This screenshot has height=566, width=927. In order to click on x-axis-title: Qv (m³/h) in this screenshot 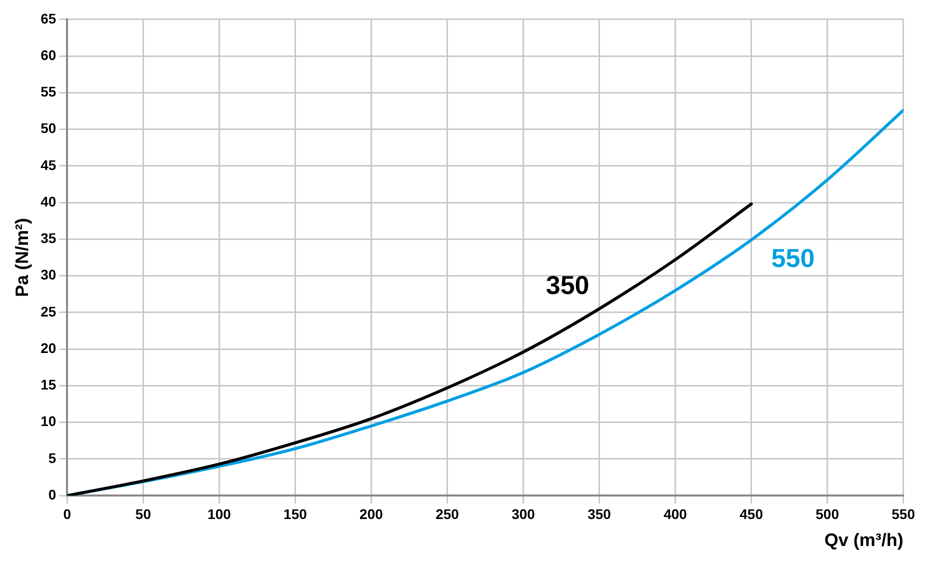, I will do `click(864, 540)`.